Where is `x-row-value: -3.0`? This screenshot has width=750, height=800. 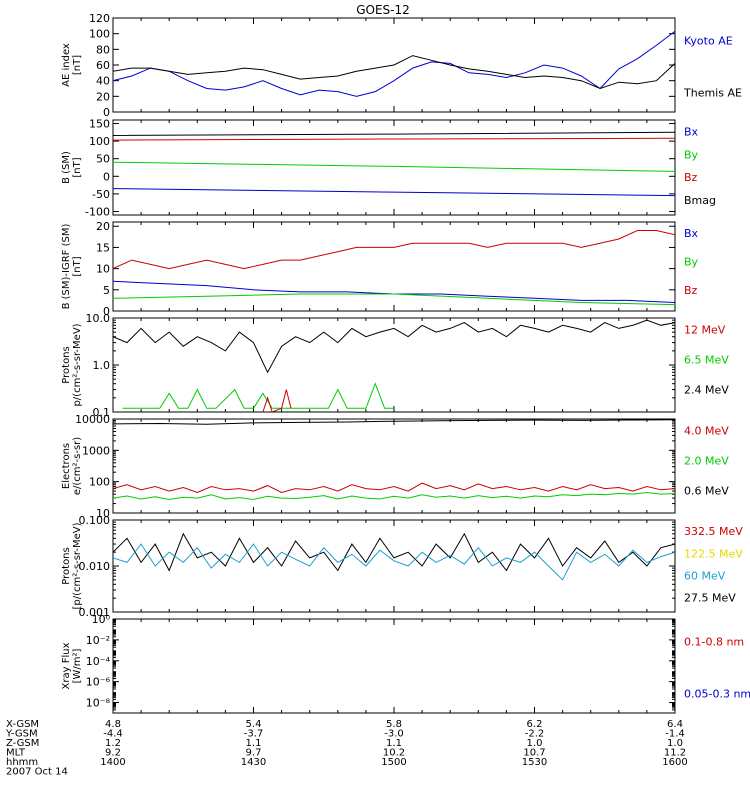
x-row-value: -3.0 is located at coordinates (394, 734).